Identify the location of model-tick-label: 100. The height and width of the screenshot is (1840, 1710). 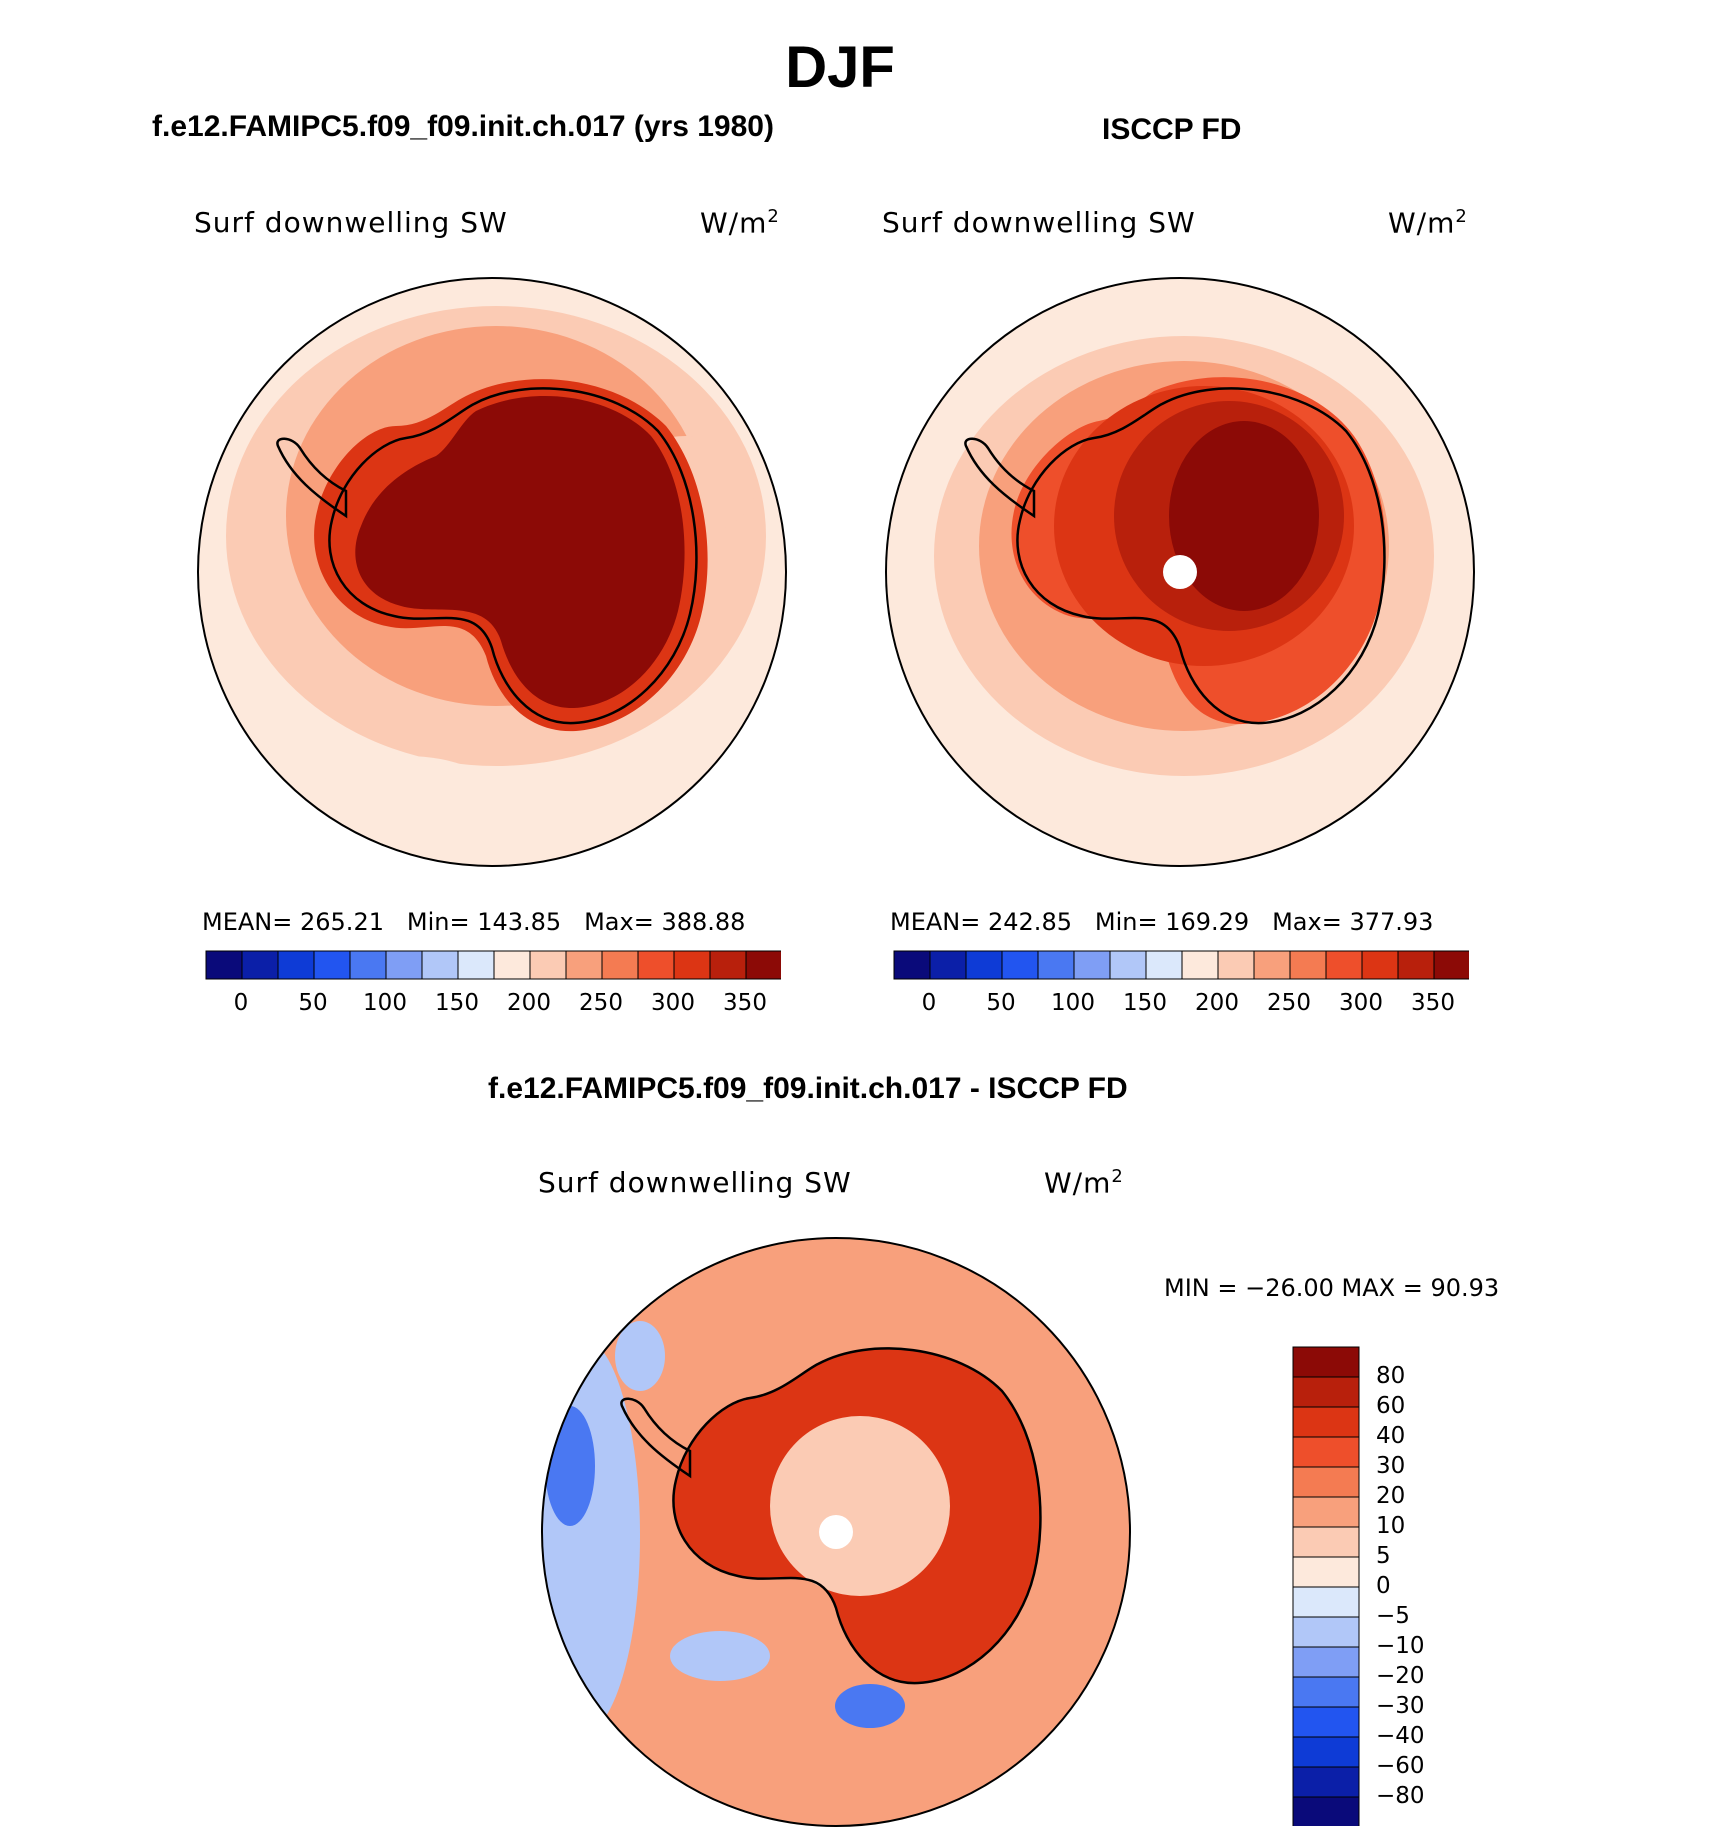
(385, 1003).